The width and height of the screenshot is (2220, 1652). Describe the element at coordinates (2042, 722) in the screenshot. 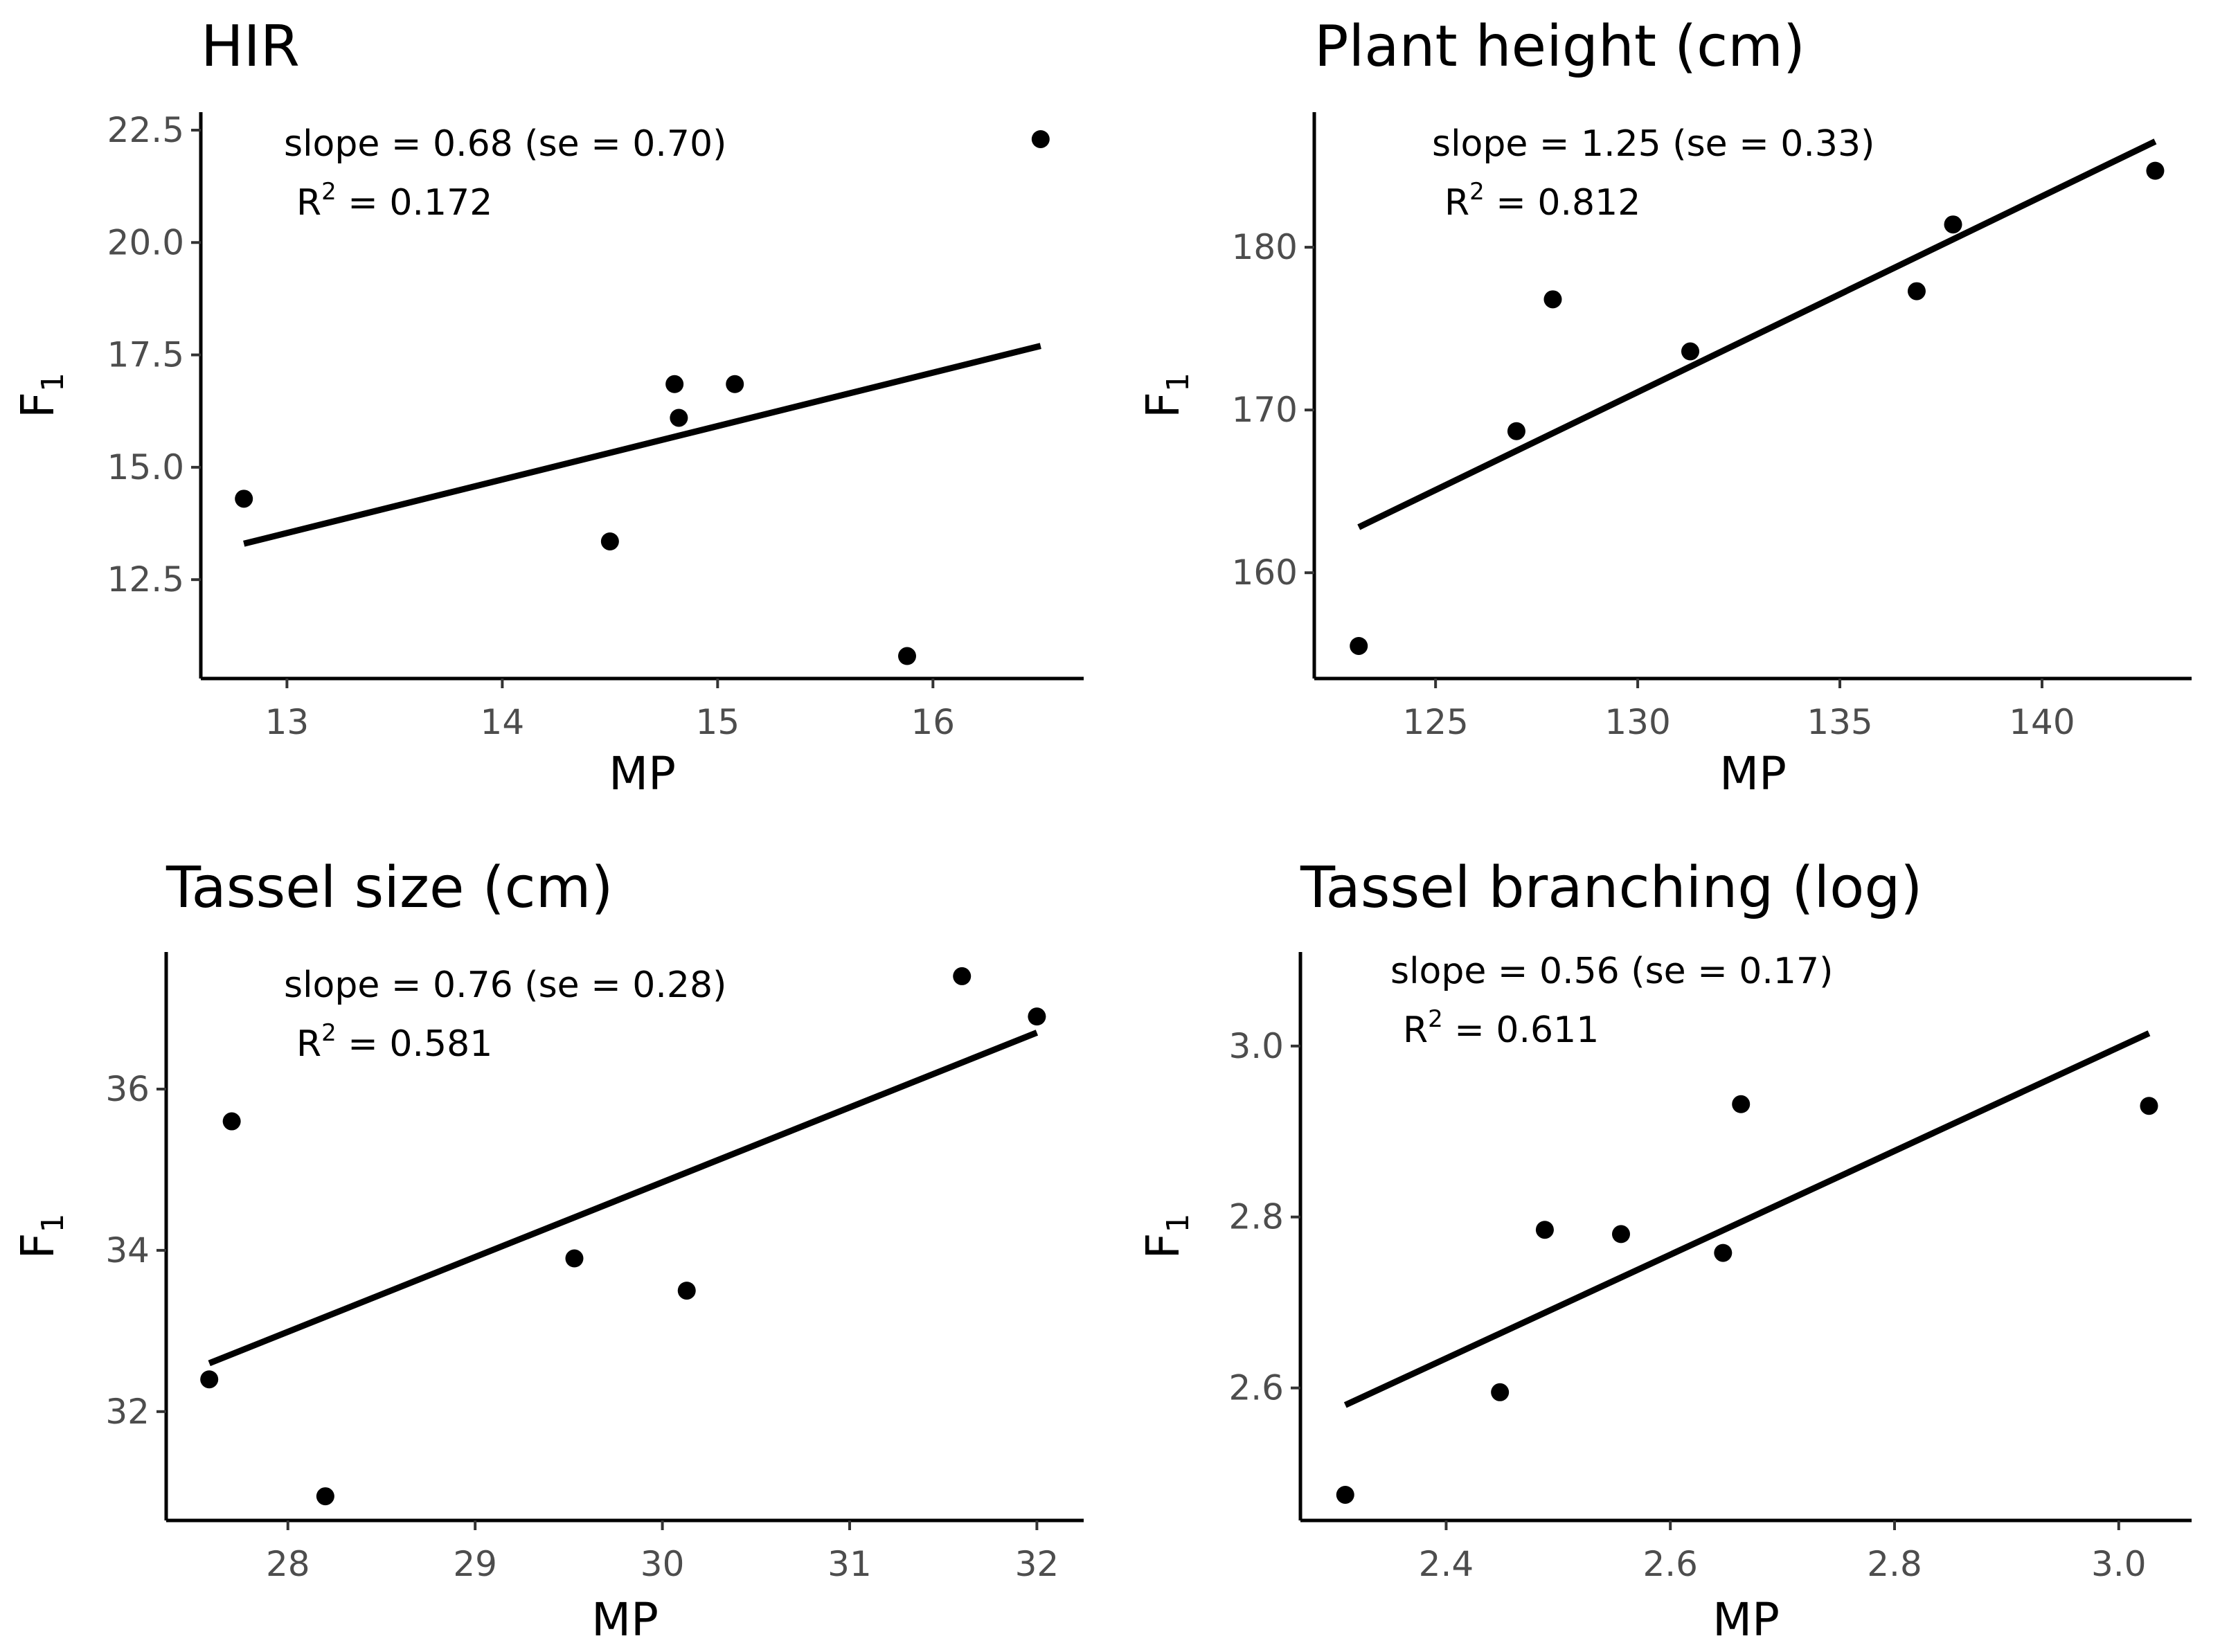

I see `x-tick-label: 140` at that location.